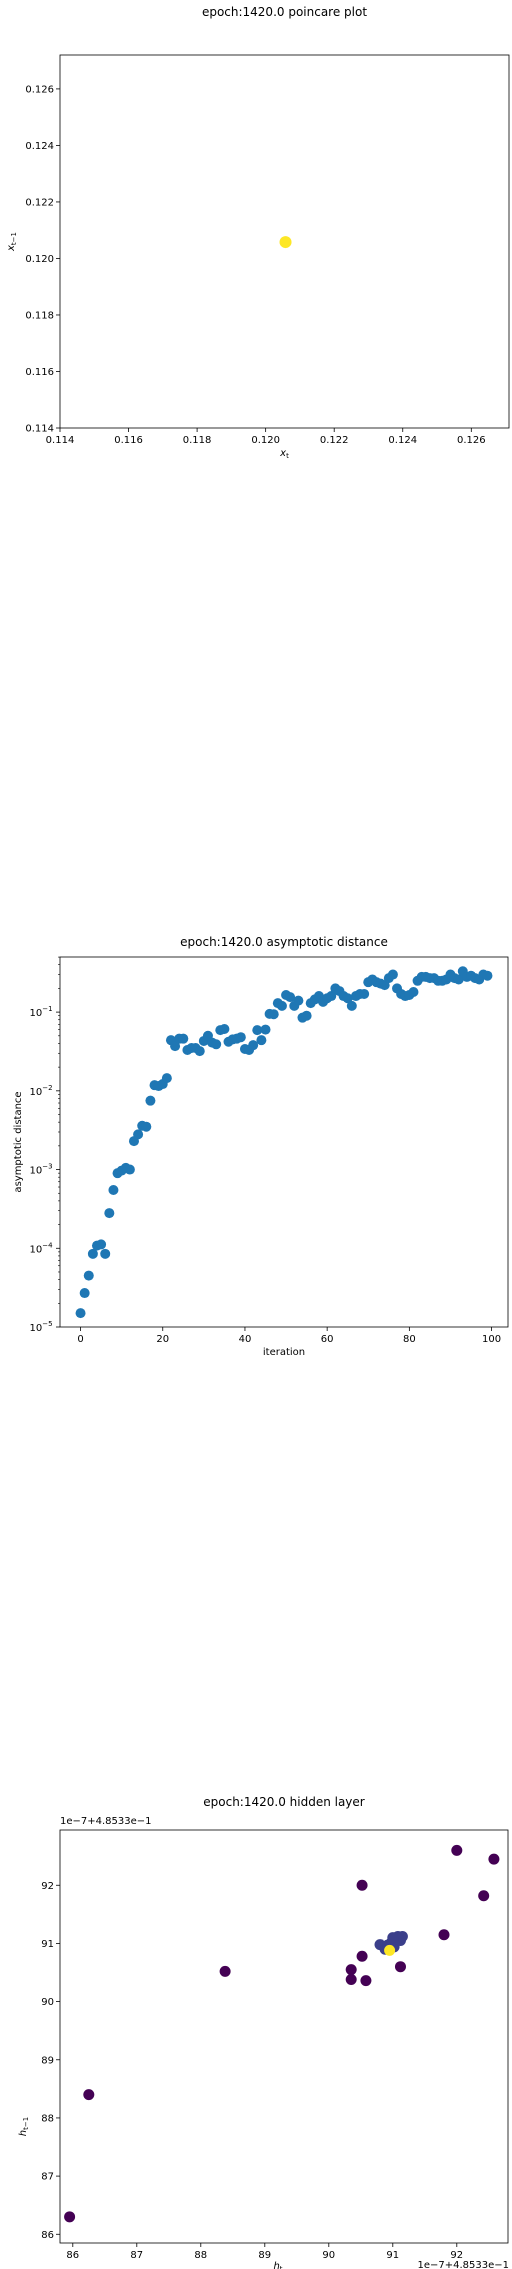  Describe the element at coordinates (47, 2118) in the screenshot. I see `y-tick-label: 88` at that location.